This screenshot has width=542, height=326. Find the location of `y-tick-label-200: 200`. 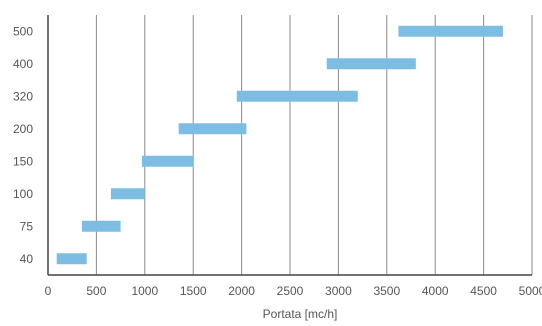

y-tick-label-200: 200 is located at coordinates (23, 129).